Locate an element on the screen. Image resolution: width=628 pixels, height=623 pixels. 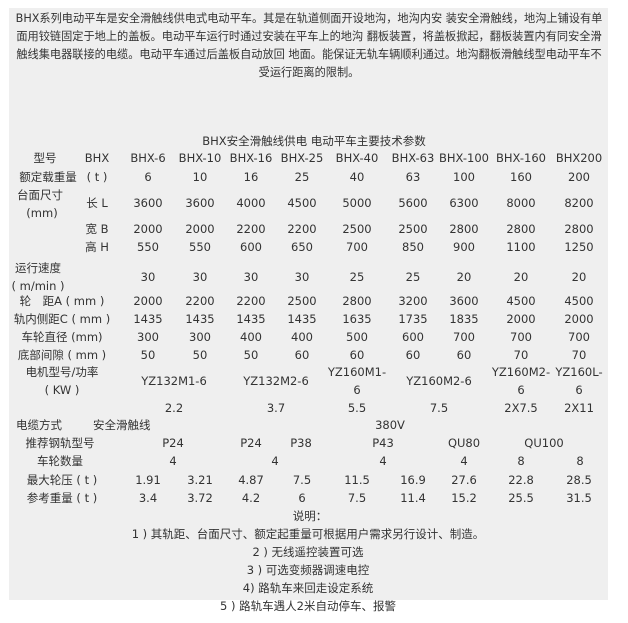
table-cell: 500 is located at coordinates (357, 337).